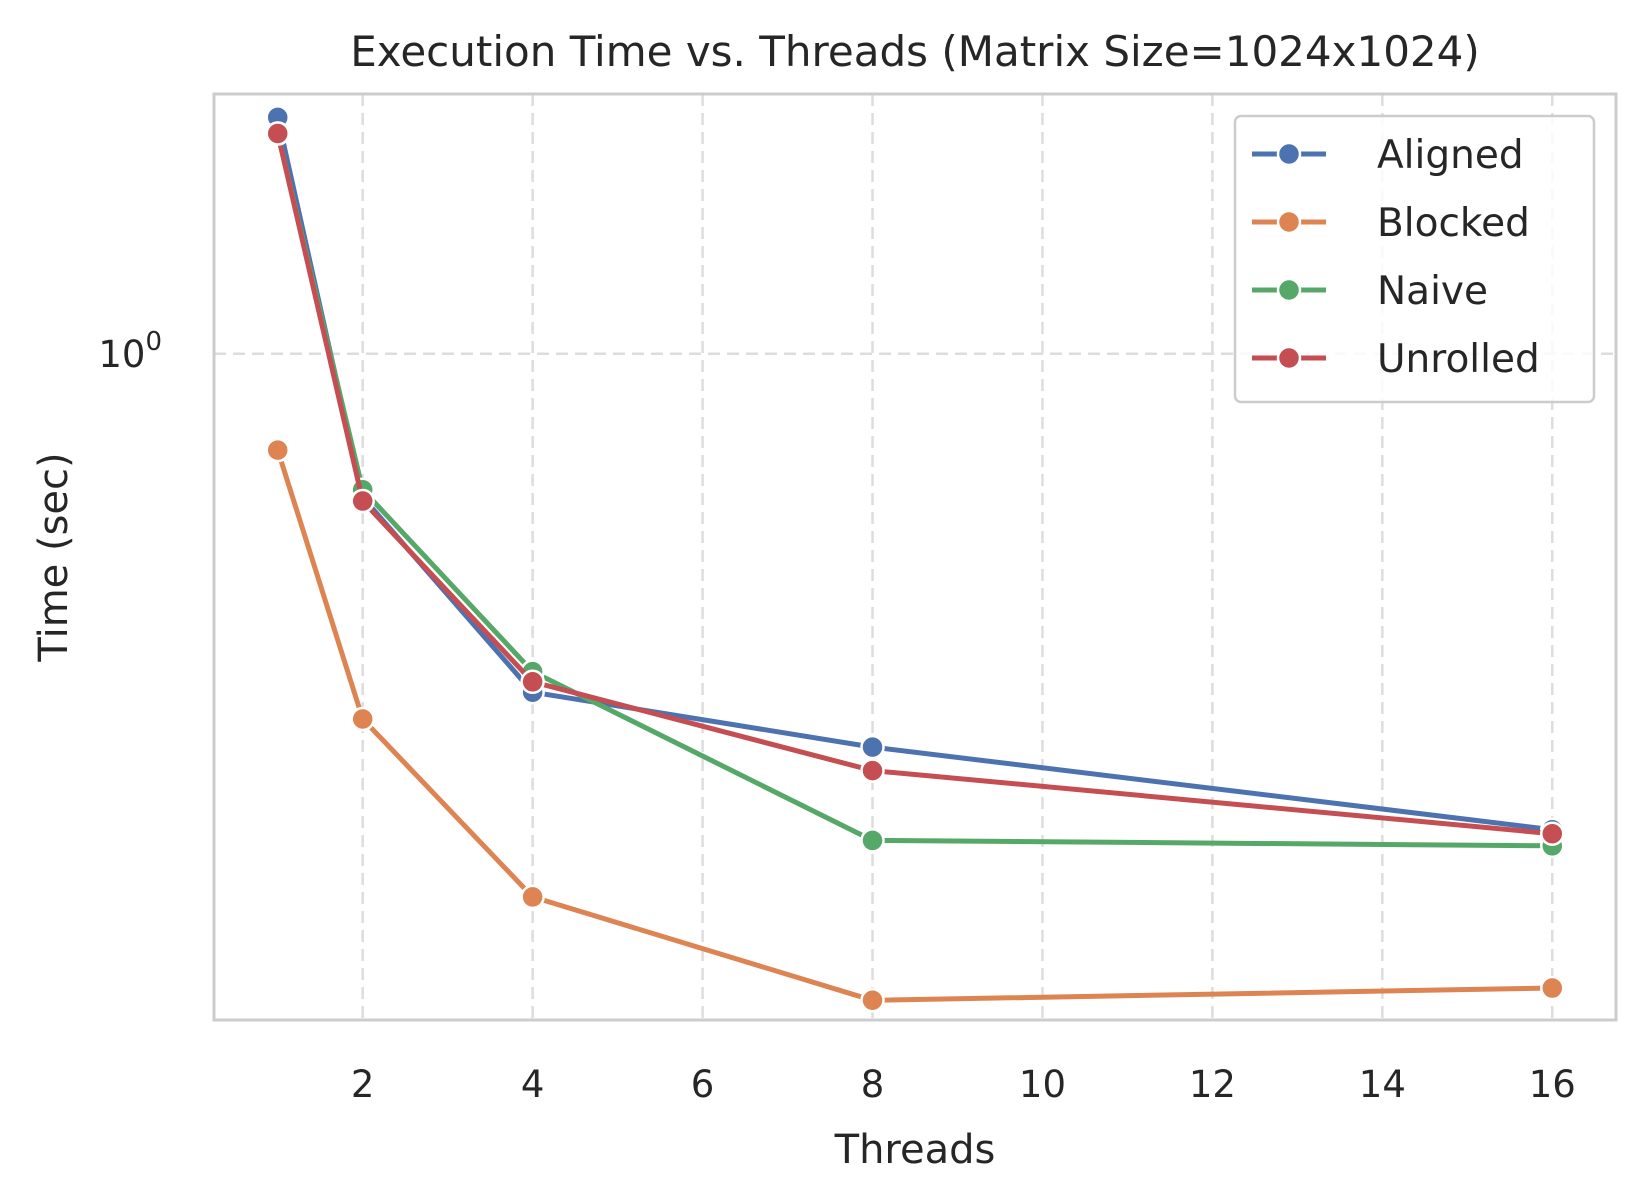 The image size is (1638, 1196). I want to click on x-tick-label: 4, so click(533, 1084).